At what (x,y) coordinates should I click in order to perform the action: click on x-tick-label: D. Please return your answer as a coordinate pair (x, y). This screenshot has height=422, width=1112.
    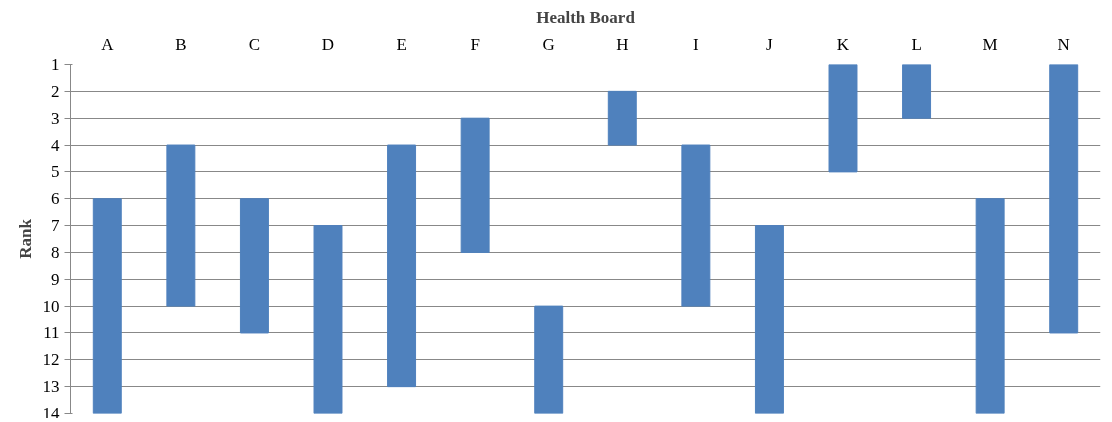
    Looking at the image, I should click on (328, 44).